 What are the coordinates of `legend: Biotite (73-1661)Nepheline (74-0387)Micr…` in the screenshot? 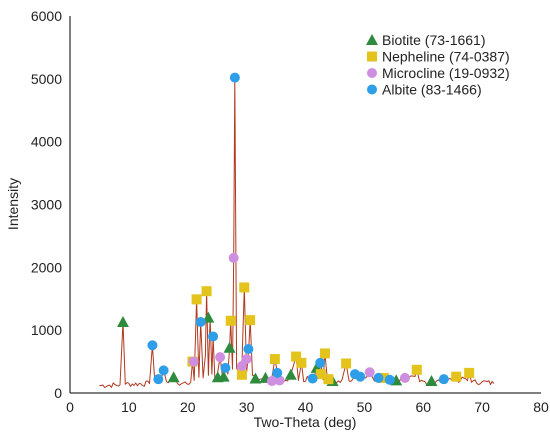 It's located at (438, 65).